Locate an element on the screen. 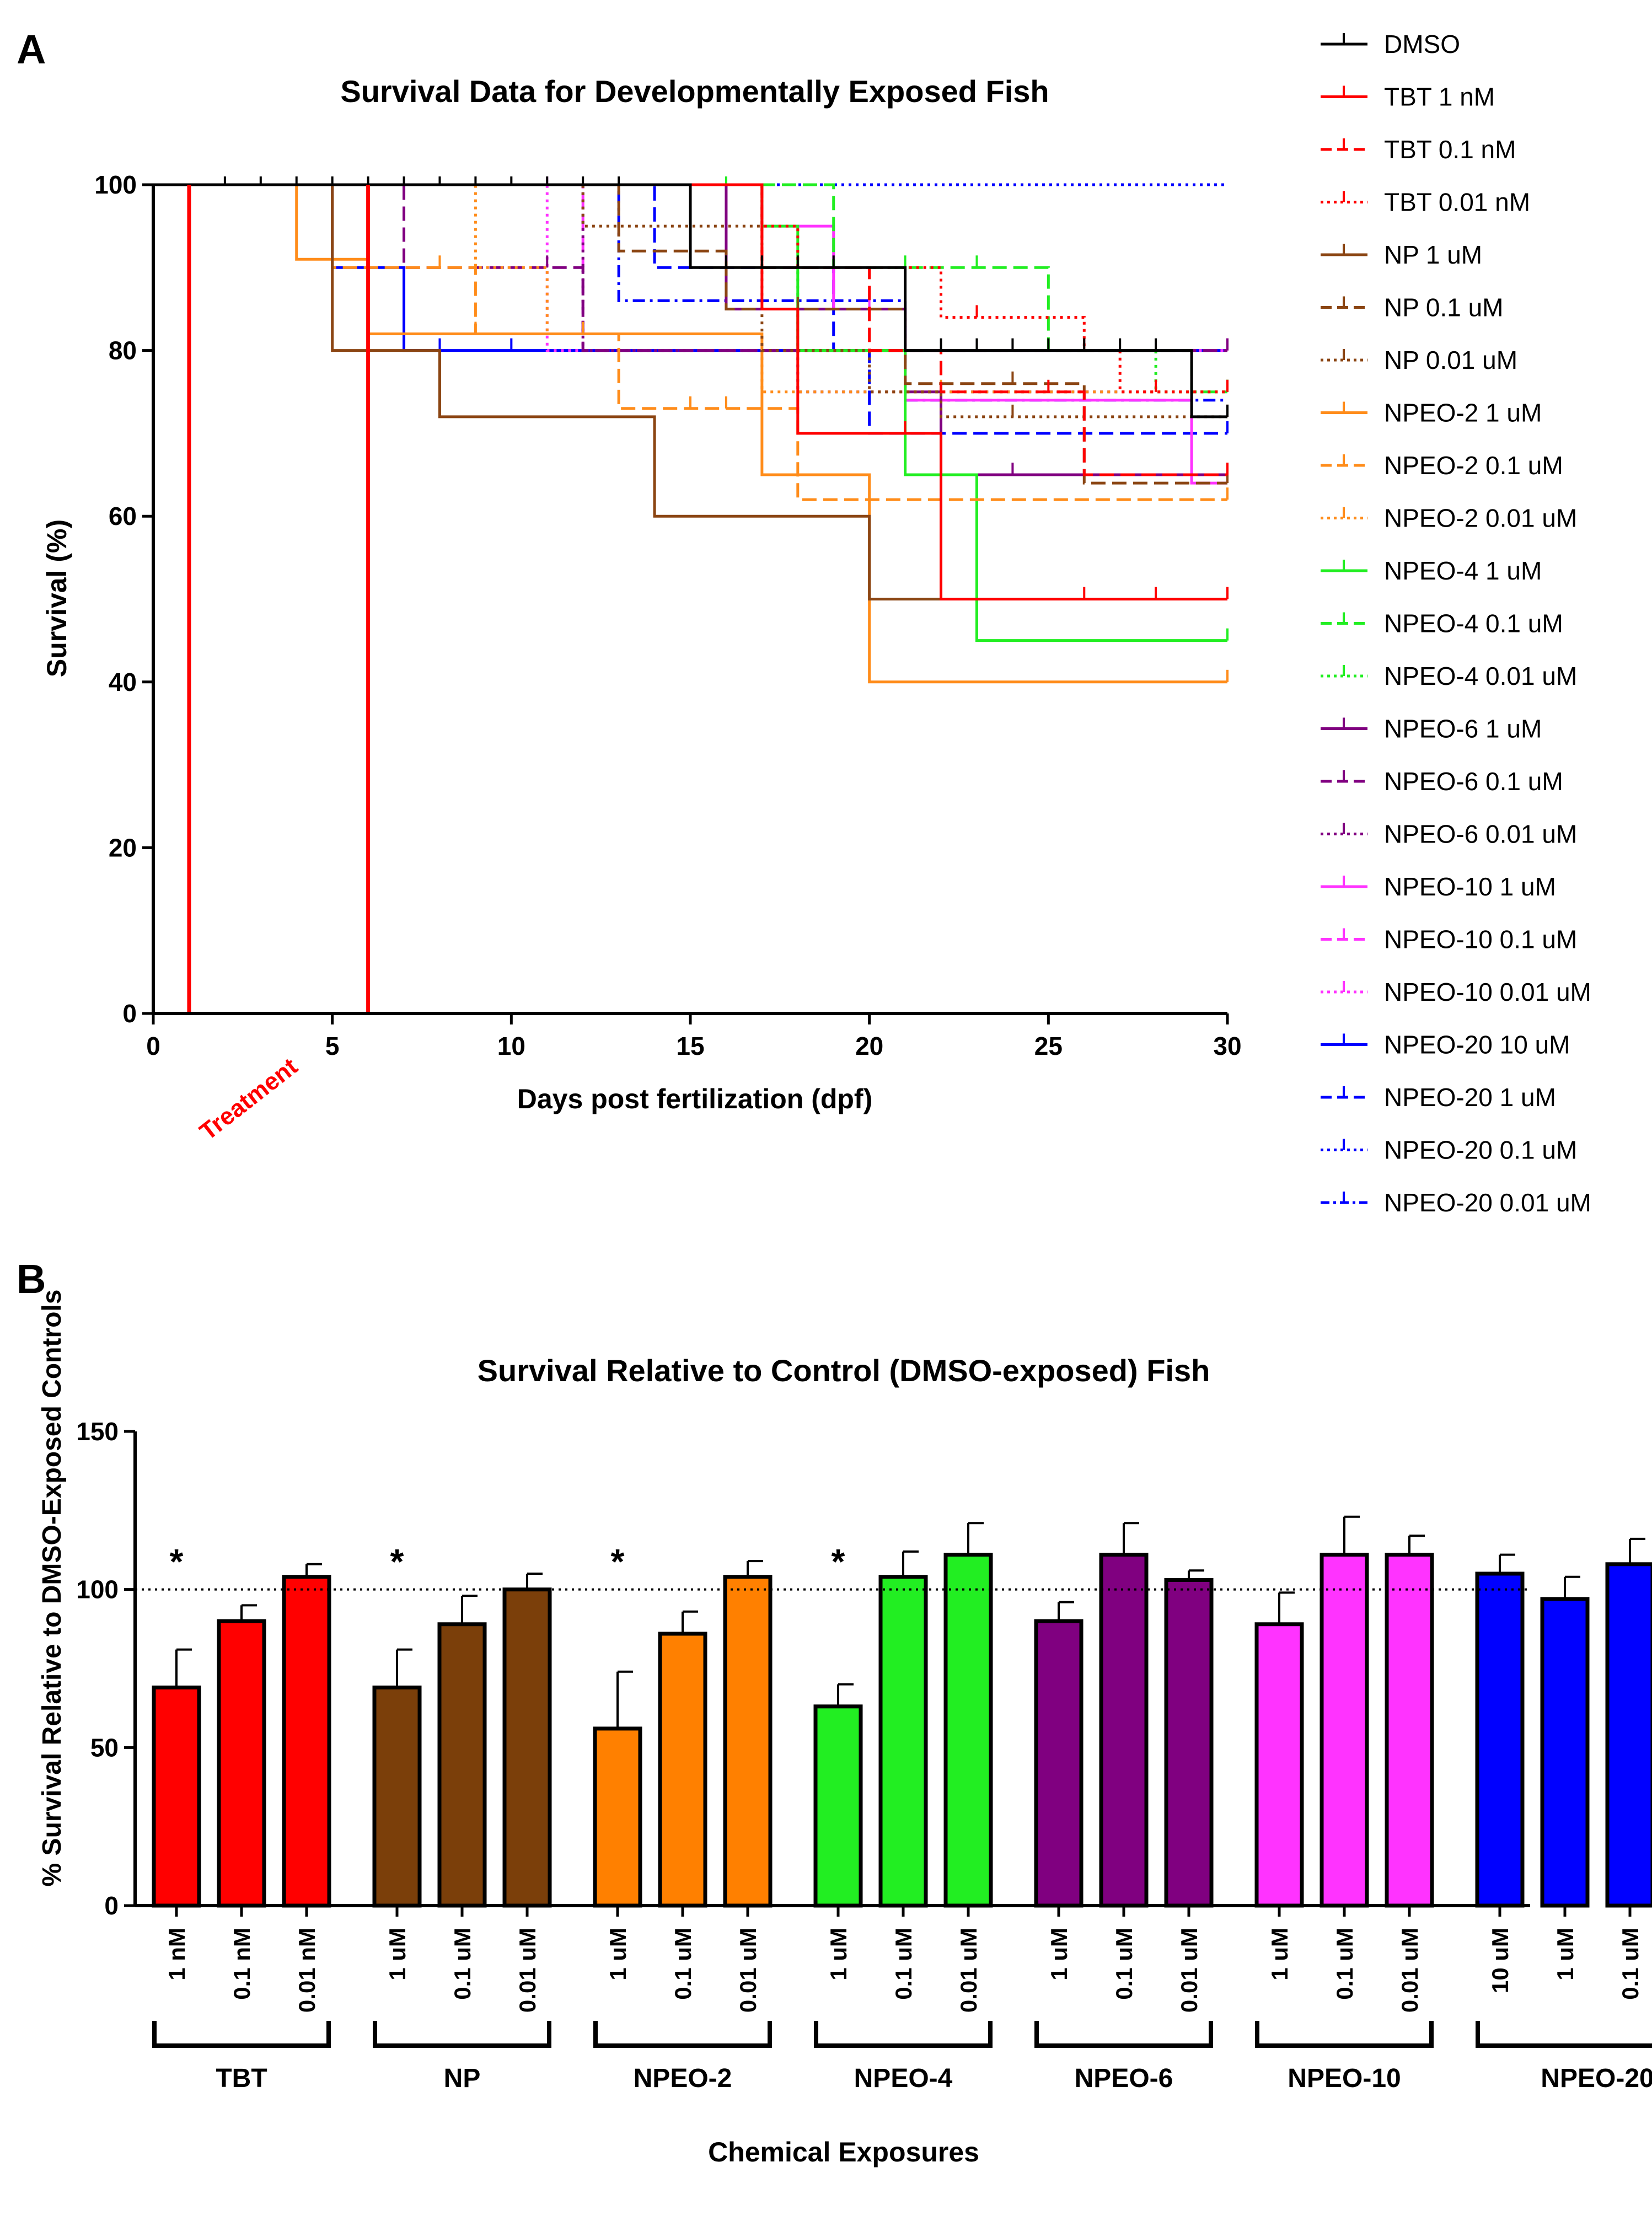 The width and height of the screenshot is (1652, 2221). bar-npeo-10-0-01-um is located at coordinates (1409, 1731).